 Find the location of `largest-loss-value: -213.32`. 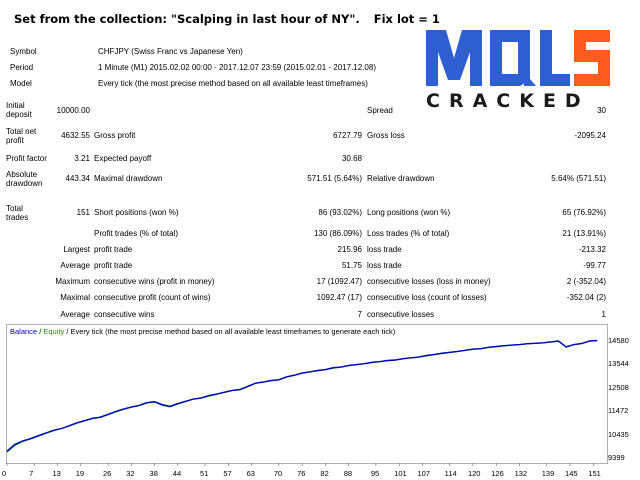

largest-loss-value: -213.32 is located at coordinates (592, 249).